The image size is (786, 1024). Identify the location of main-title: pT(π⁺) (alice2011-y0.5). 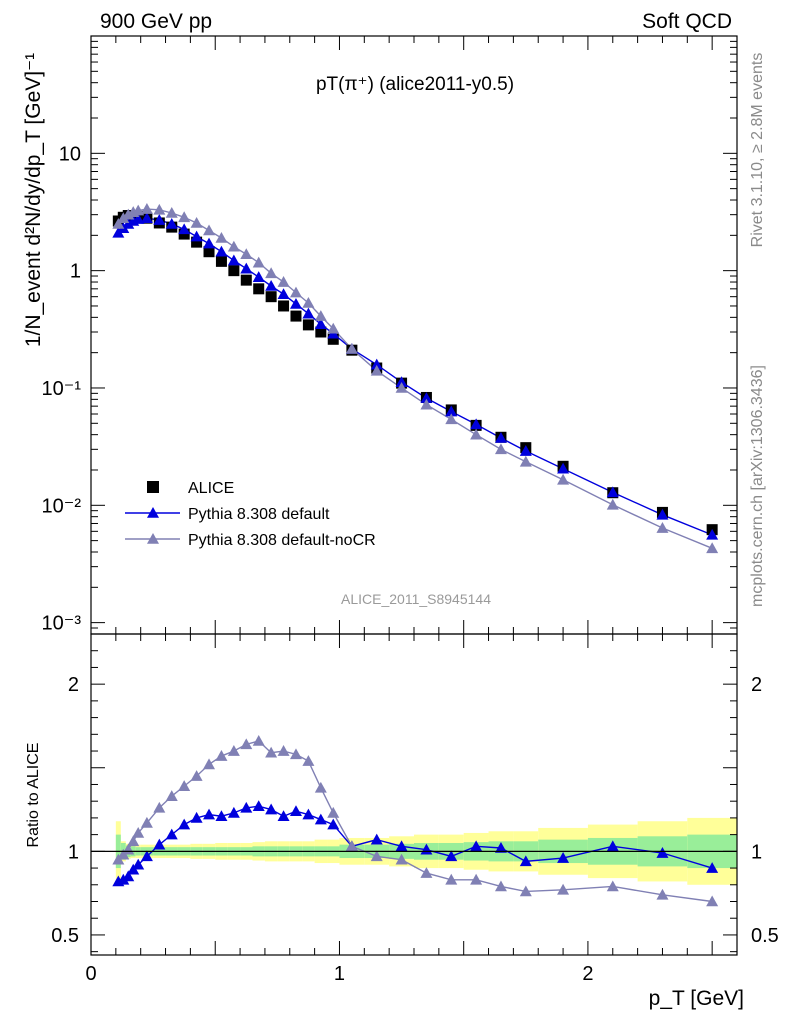
(415, 84).